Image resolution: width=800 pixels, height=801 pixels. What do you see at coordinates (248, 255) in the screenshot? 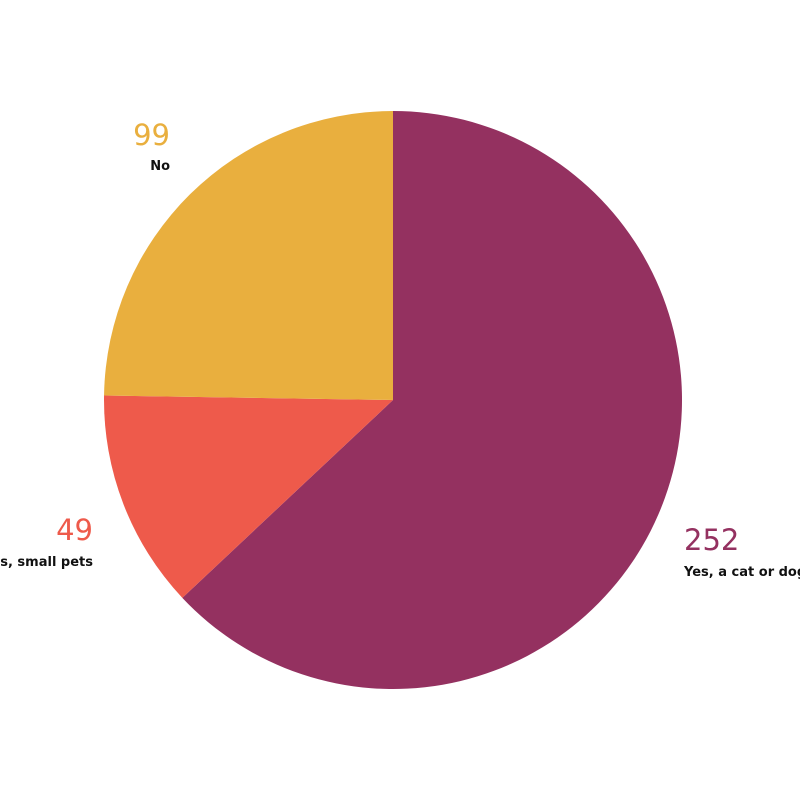
I see `pie-slice-no` at bounding box center [248, 255].